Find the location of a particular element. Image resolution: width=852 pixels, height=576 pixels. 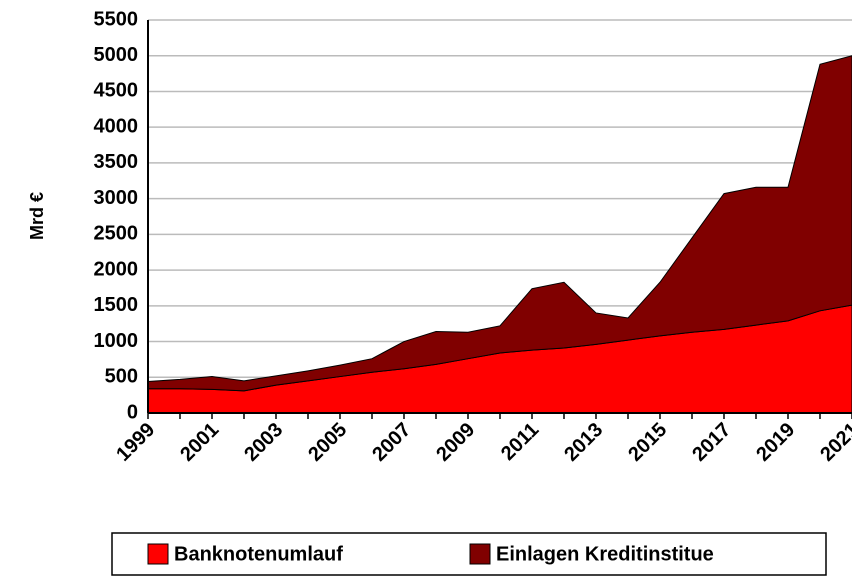

x-tick-label: 2011 is located at coordinates (520, 442).